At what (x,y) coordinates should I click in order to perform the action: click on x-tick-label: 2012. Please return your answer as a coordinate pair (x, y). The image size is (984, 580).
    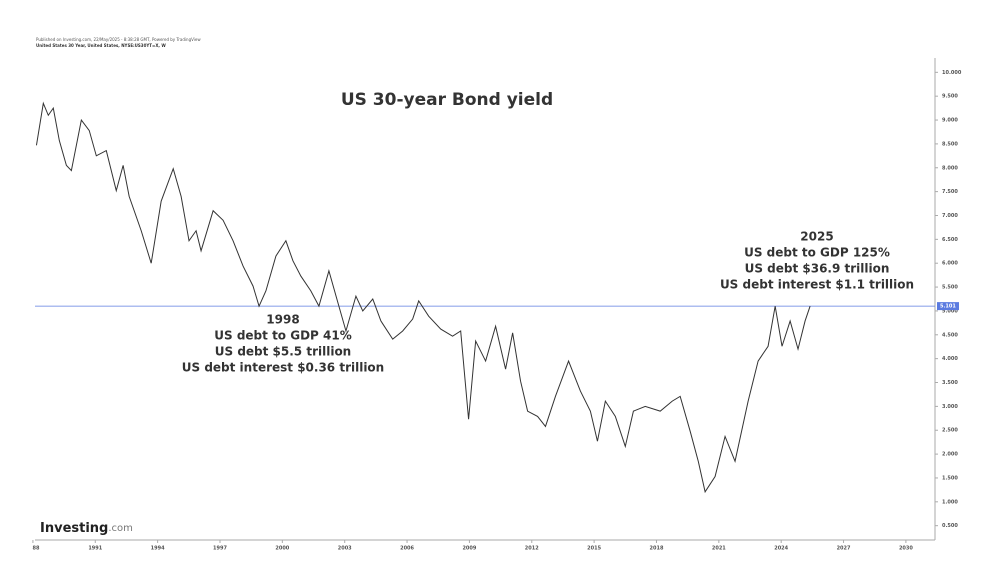
    Looking at the image, I should click on (532, 549).